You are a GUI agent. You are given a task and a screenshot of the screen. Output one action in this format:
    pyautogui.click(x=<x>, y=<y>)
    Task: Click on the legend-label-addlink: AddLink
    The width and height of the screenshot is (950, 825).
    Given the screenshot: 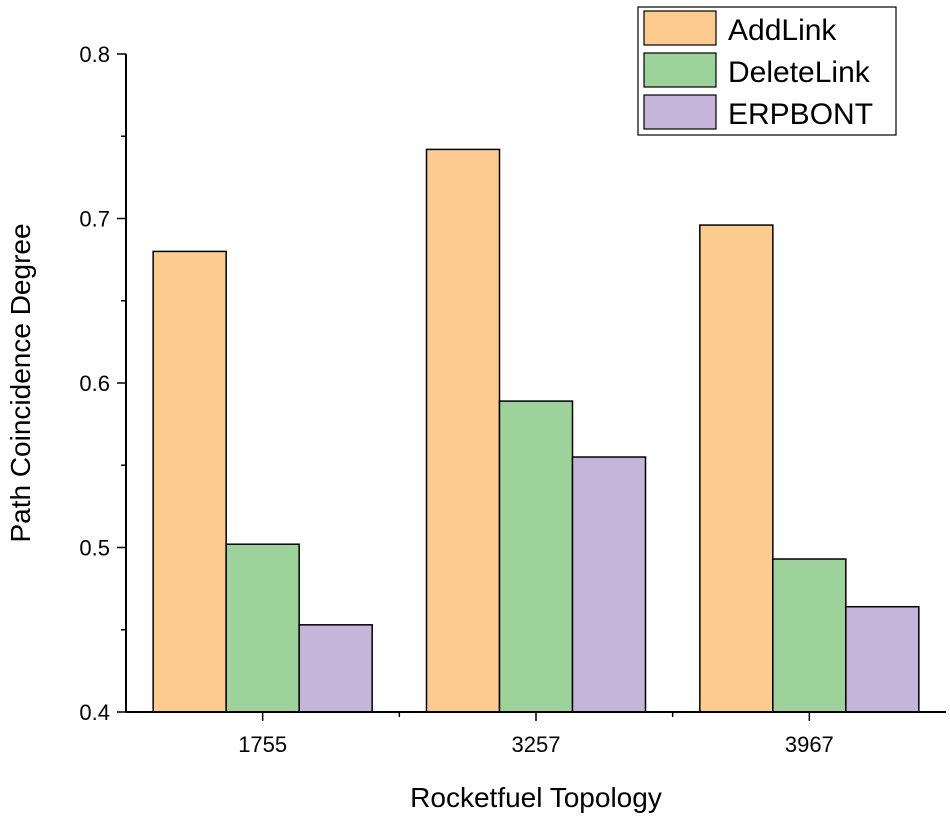 What is the action you would take?
    pyautogui.click(x=782, y=30)
    